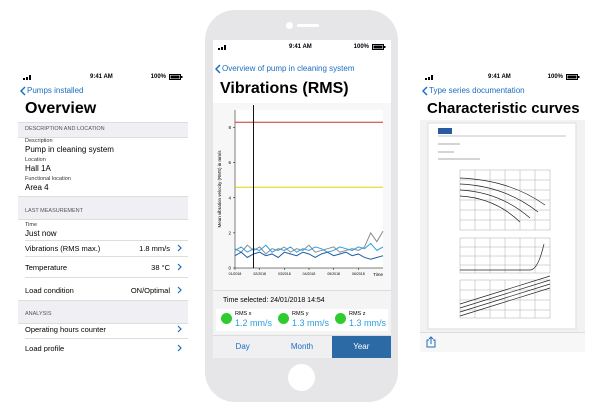 The image size is (602, 410). Describe the element at coordinates (45, 348) in the screenshot. I see `row-label: Load profile` at that location.